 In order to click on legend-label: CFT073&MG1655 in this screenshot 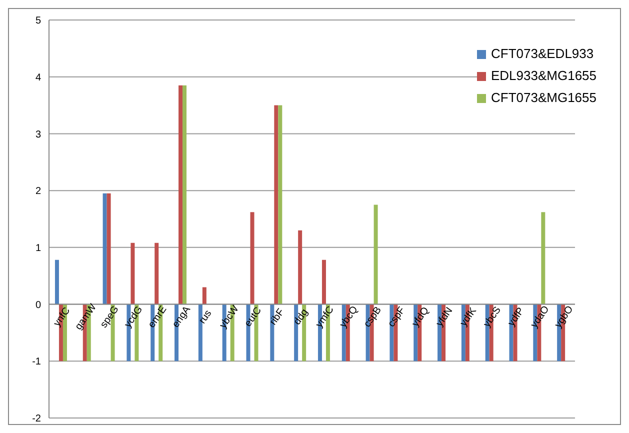, I will do `click(543, 98)`.